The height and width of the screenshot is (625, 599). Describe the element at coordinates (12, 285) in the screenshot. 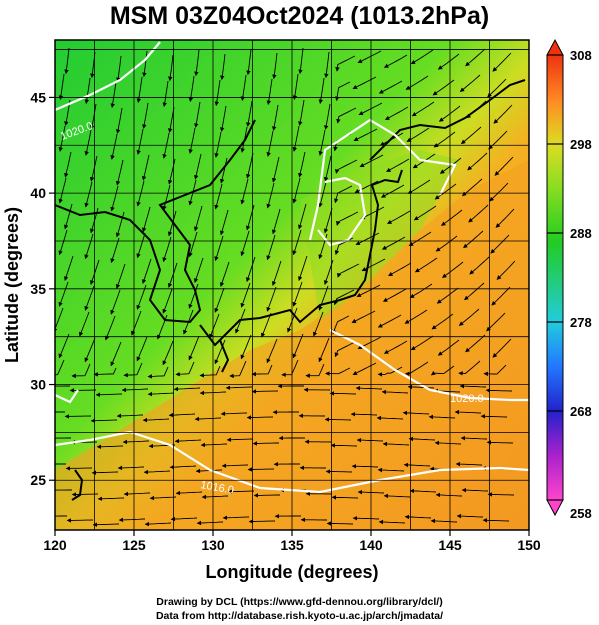

I see `y-axis-title: Latitude (degrees)` at that location.